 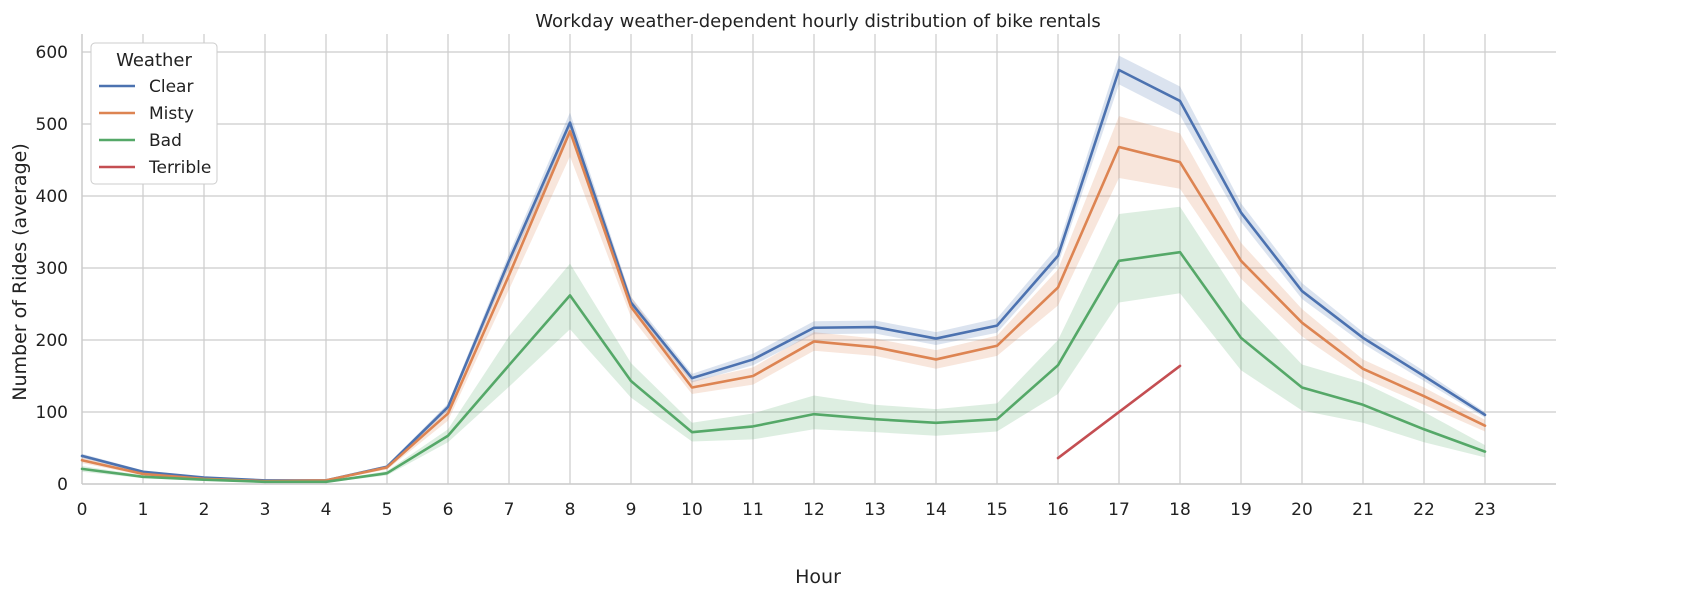 I want to click on x-tick-label: 10, so click(x=692, y=510).